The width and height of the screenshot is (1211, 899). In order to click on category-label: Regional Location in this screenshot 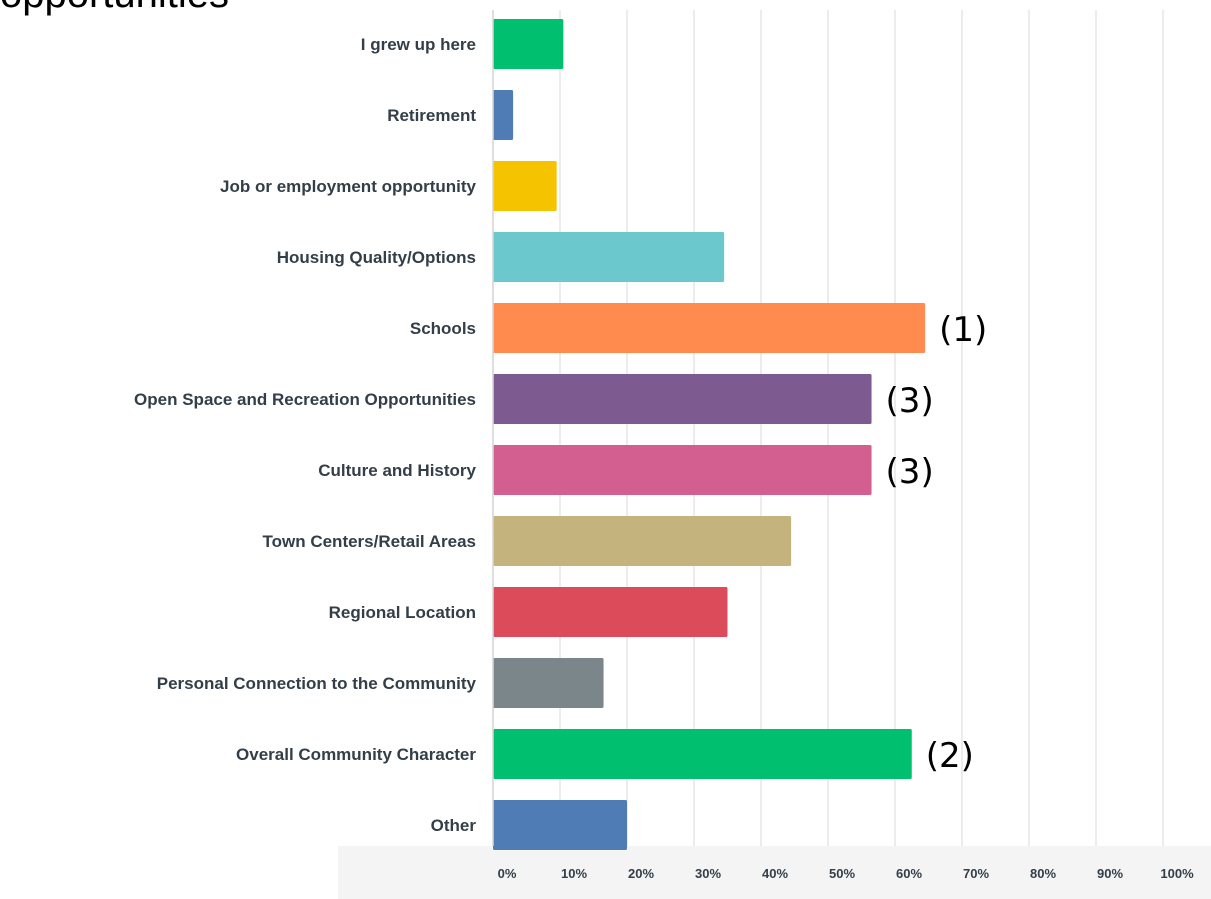, I will do `click(402, 612)`.